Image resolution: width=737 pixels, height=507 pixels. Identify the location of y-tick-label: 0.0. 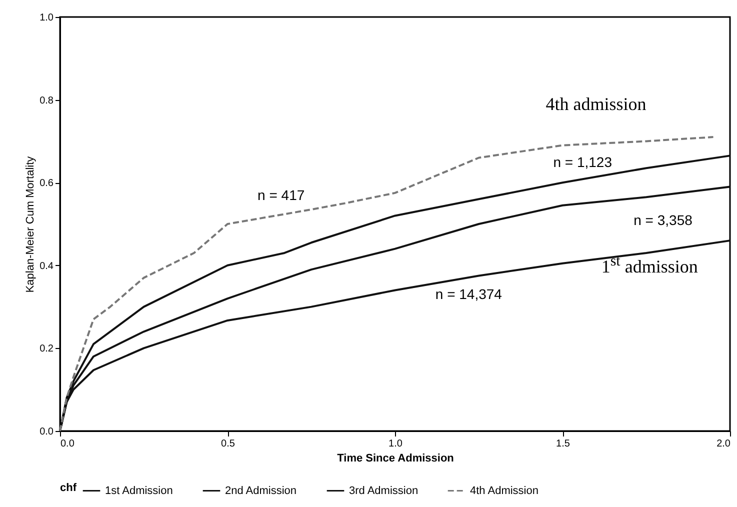
(47, 432).